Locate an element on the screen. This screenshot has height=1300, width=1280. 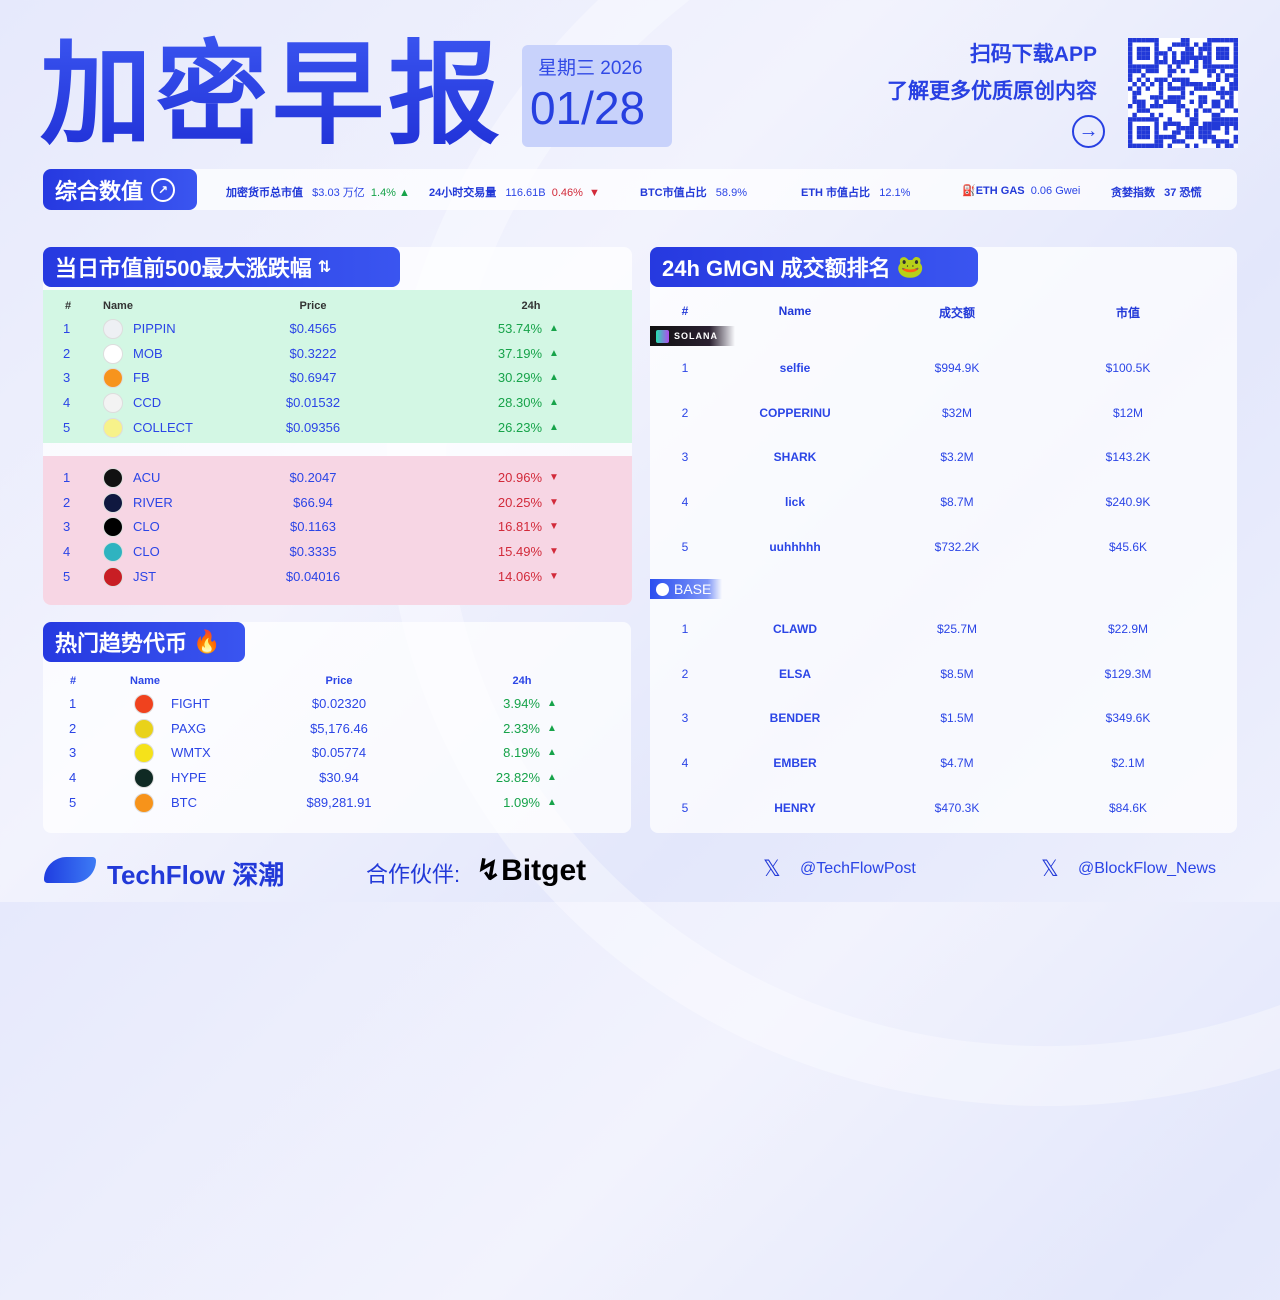
market-cap: $240.9K is located at coordinates (1128, 502).